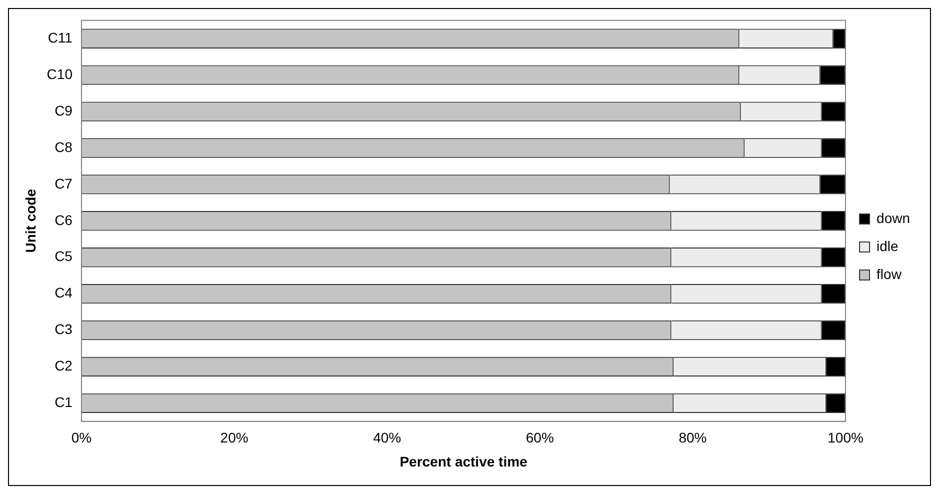 The height and width of the screenshot is (494, 939). Describe the element at coordinates (60, 37) in the screenshot. I see `y-tick-label: C11` at that location.